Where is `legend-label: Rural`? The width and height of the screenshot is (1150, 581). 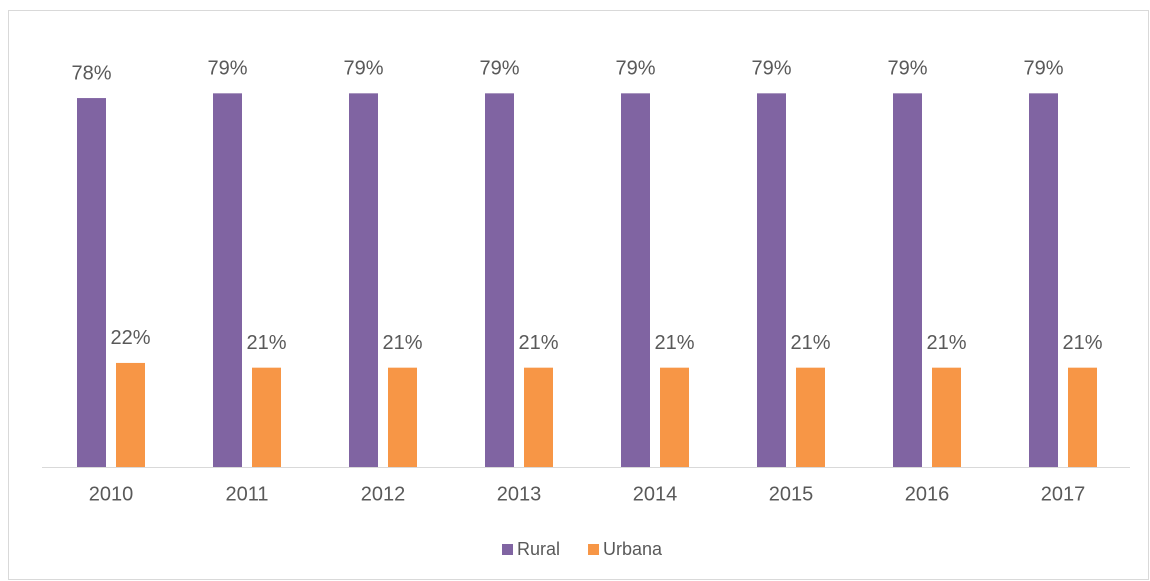 legend-label: Rural is located at coordinates (538, 549).